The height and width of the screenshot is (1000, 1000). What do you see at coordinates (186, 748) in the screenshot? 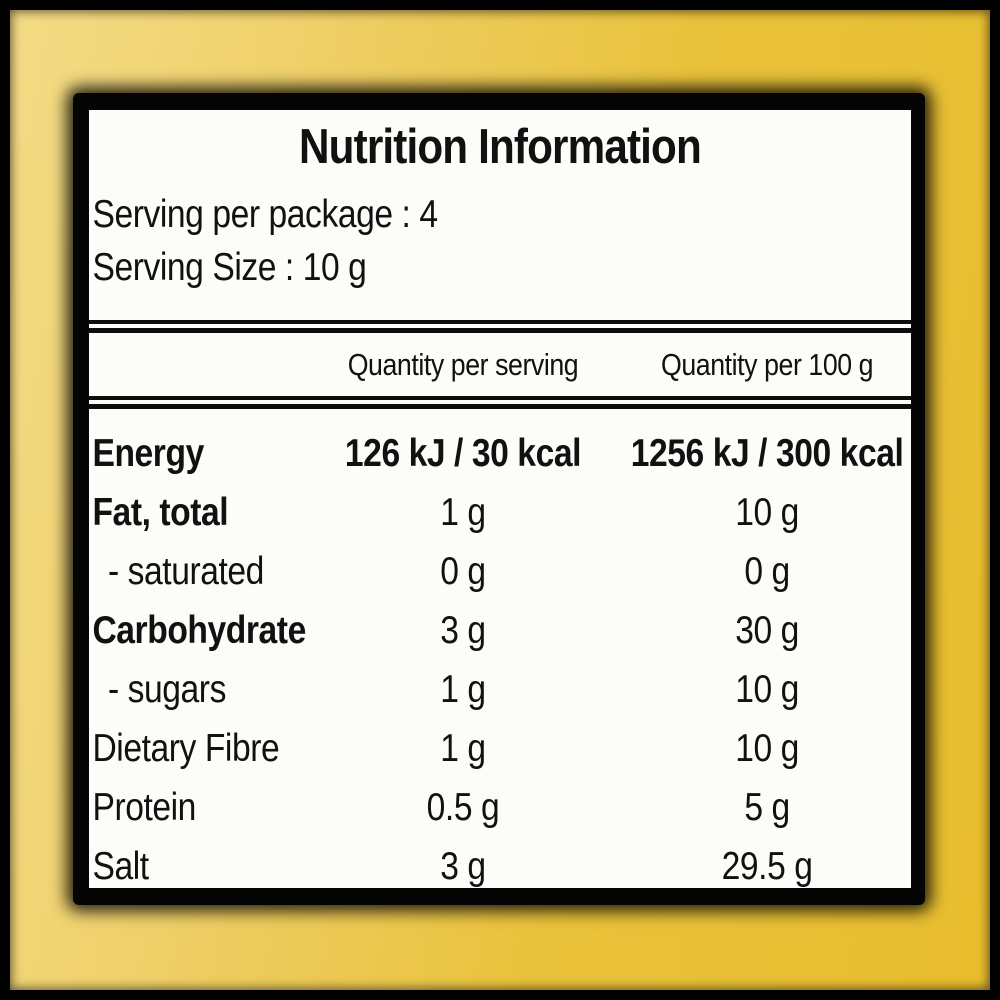
I see `nutrient-name: Dietary Fibre` at bounding box center [186, 748].